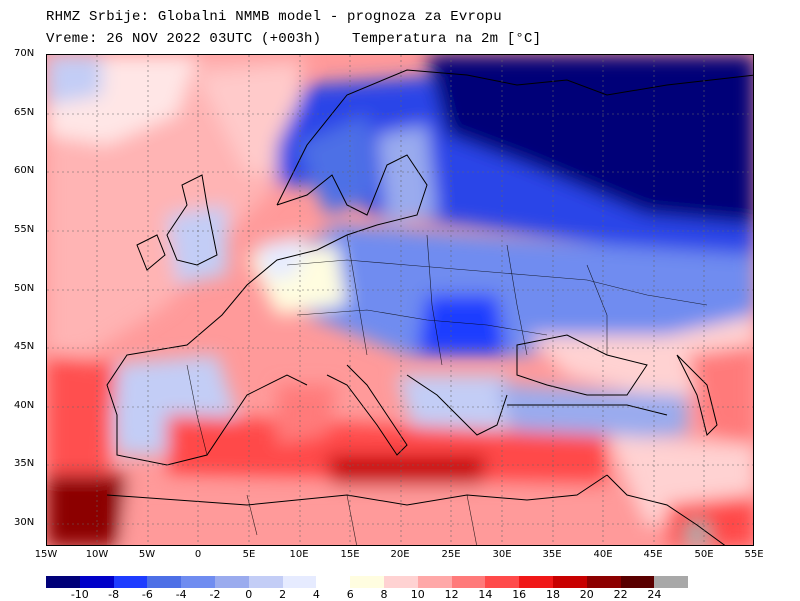 The image size is (800, 601). I want to click on lon-label-25e: 25E, so click(451, 554).